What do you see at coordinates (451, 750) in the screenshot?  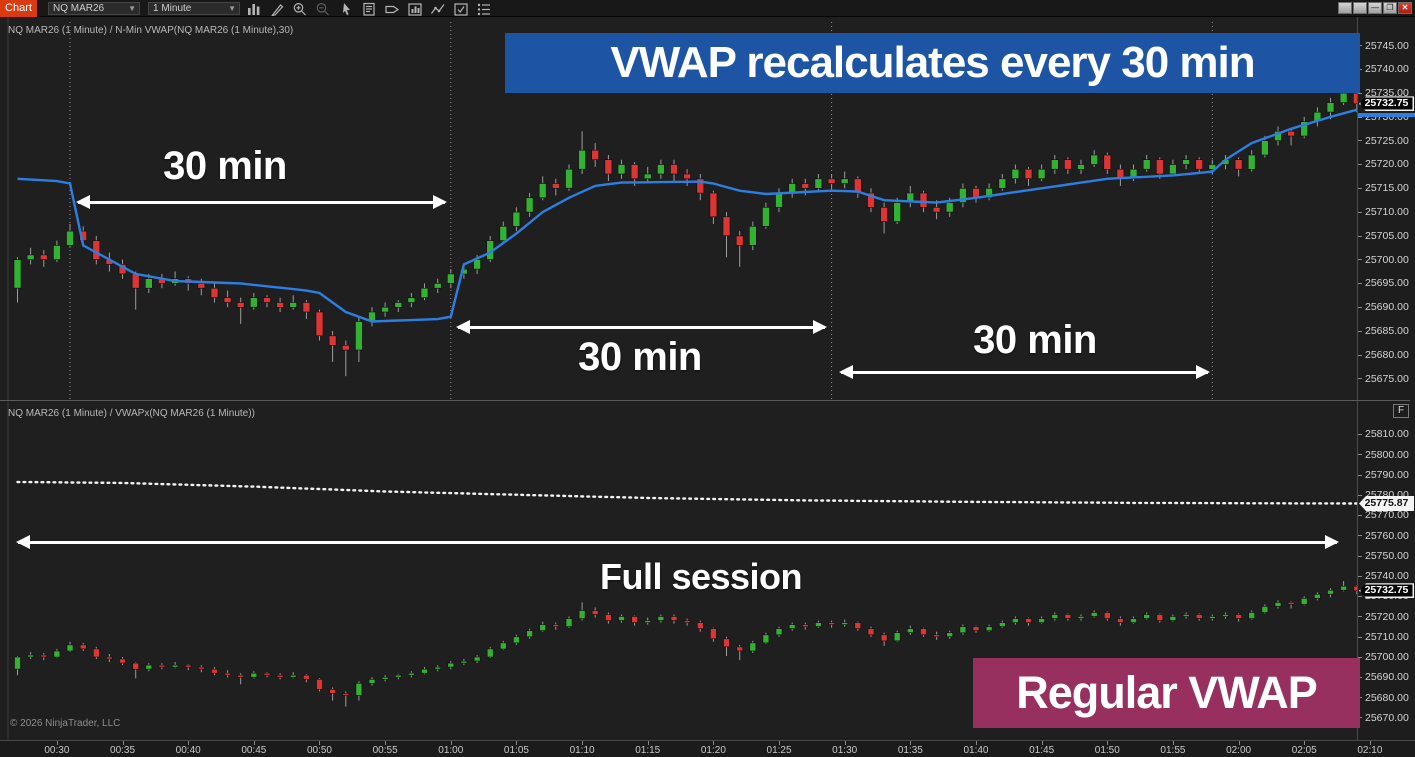 I see `time-label: 01:00` at bounding box center [451, 750].